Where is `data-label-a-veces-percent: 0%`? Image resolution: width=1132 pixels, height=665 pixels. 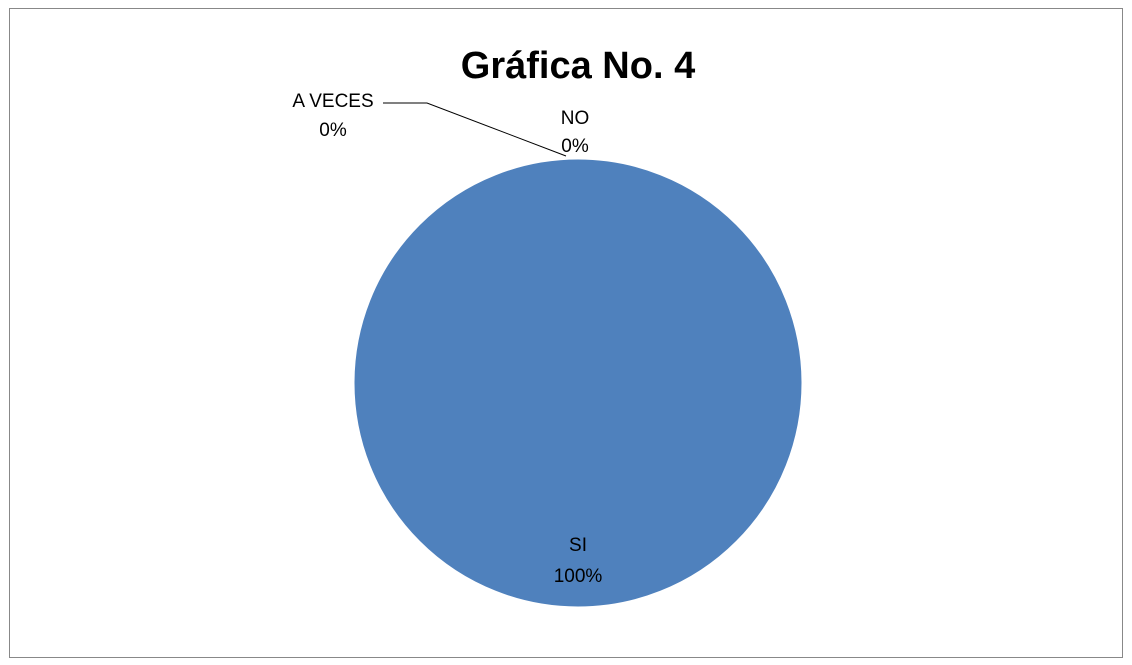
data-label-a-veces-percent: 0% is located at coordinates (333, 130).